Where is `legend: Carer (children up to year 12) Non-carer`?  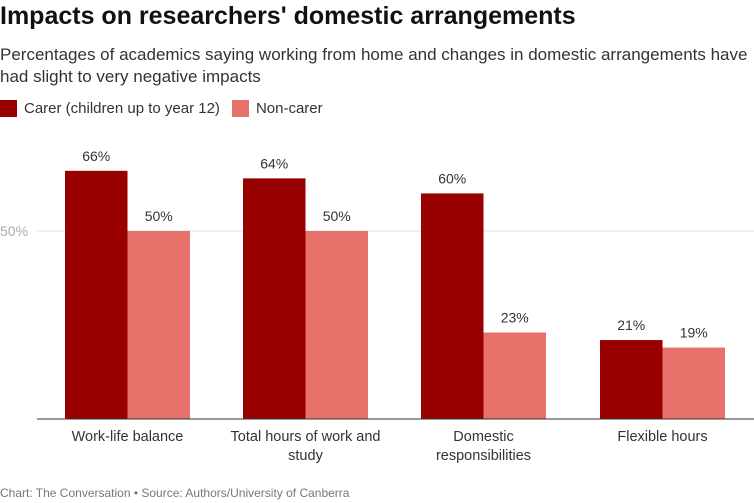 legend: Carer (children up to year 12) Non-carer is located at coordinates (167, 108).